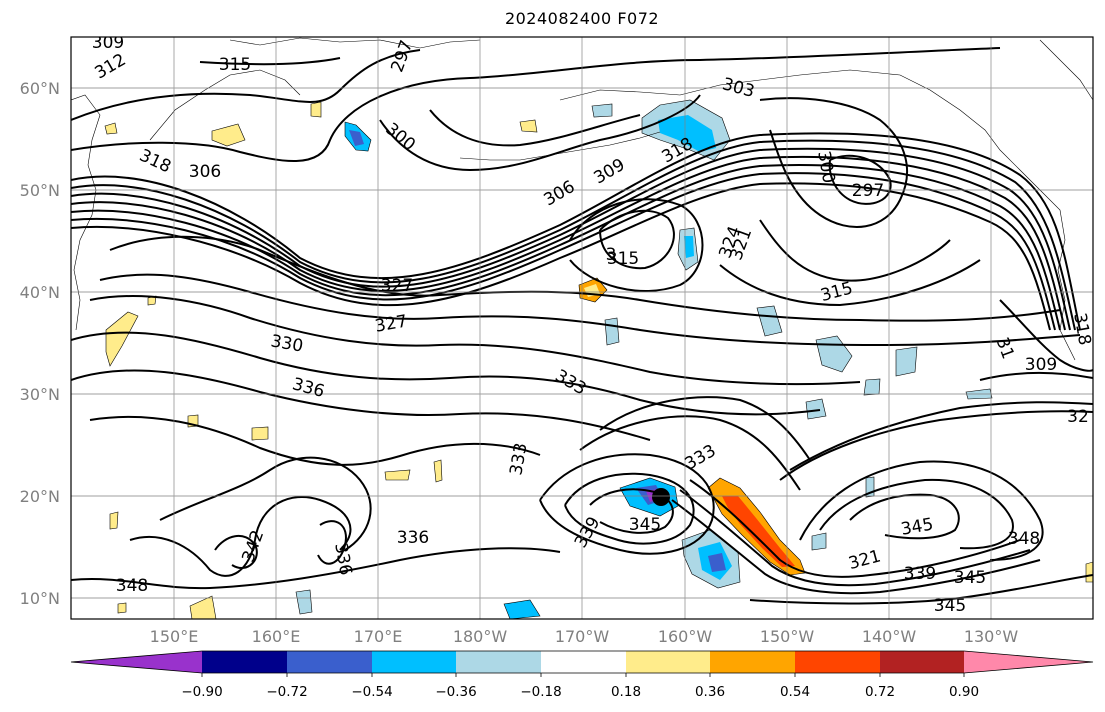 The height and width of the screenshot is (712, 1105). What do you see at coordinates (920, 574) in the screenshot?
I see `contour-label: 339` at bounding box center [920, 574].